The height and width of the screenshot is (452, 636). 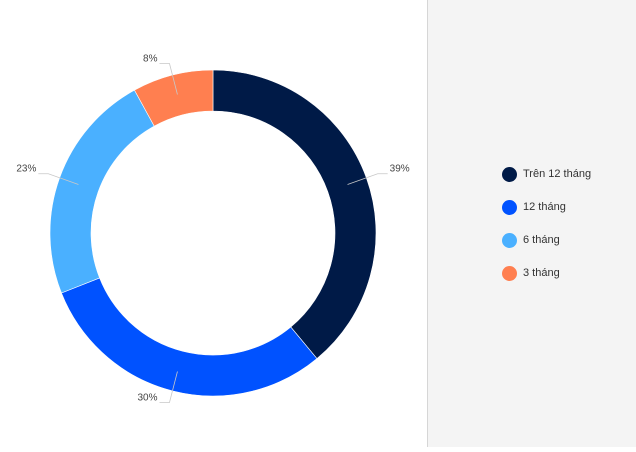 I want to click on panel-divider, so click(x=427, y=223).